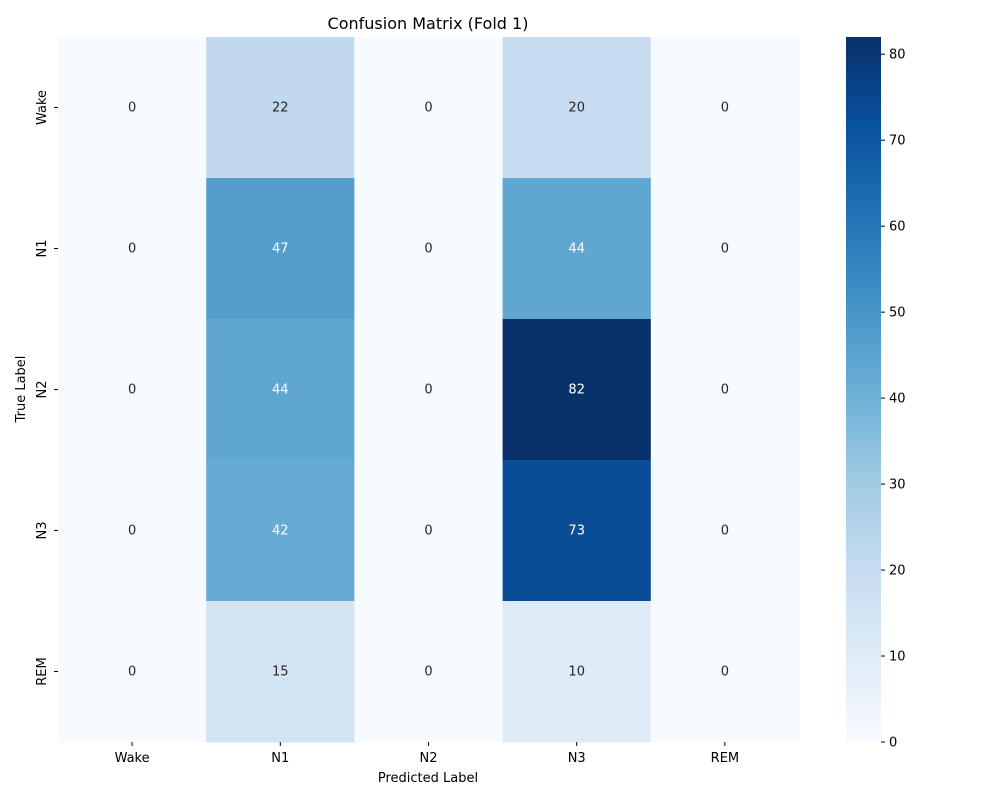  I want to click on cell-value-label: 10, so click(576, 672).